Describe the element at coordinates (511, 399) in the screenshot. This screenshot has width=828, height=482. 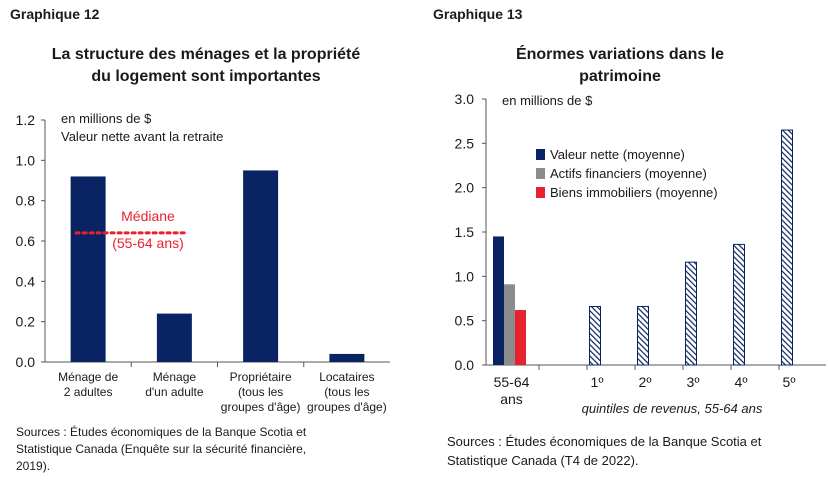
I see `chart-13-x-tick-label: ans` at that location.